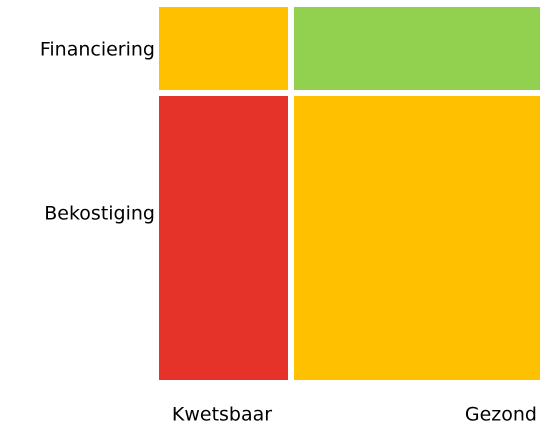 Image resolution: width=540 pixels, height=433 pixels. Describe the element at coordinates (222, 415) in the screenshot. I see `column-label: Kwetsbaar` at that location.